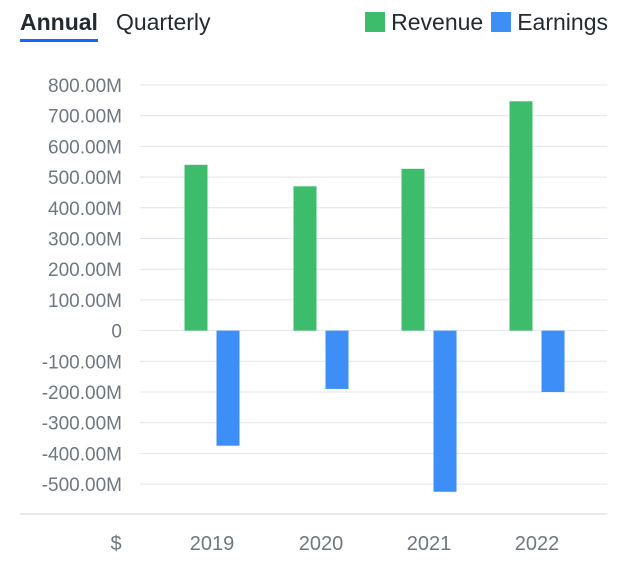 The height and width of the screenshot is (568, 632). Describe the element at coordinates (85, 147) in the screenshot. I see `y-tick-label: 600.00M` at that location.